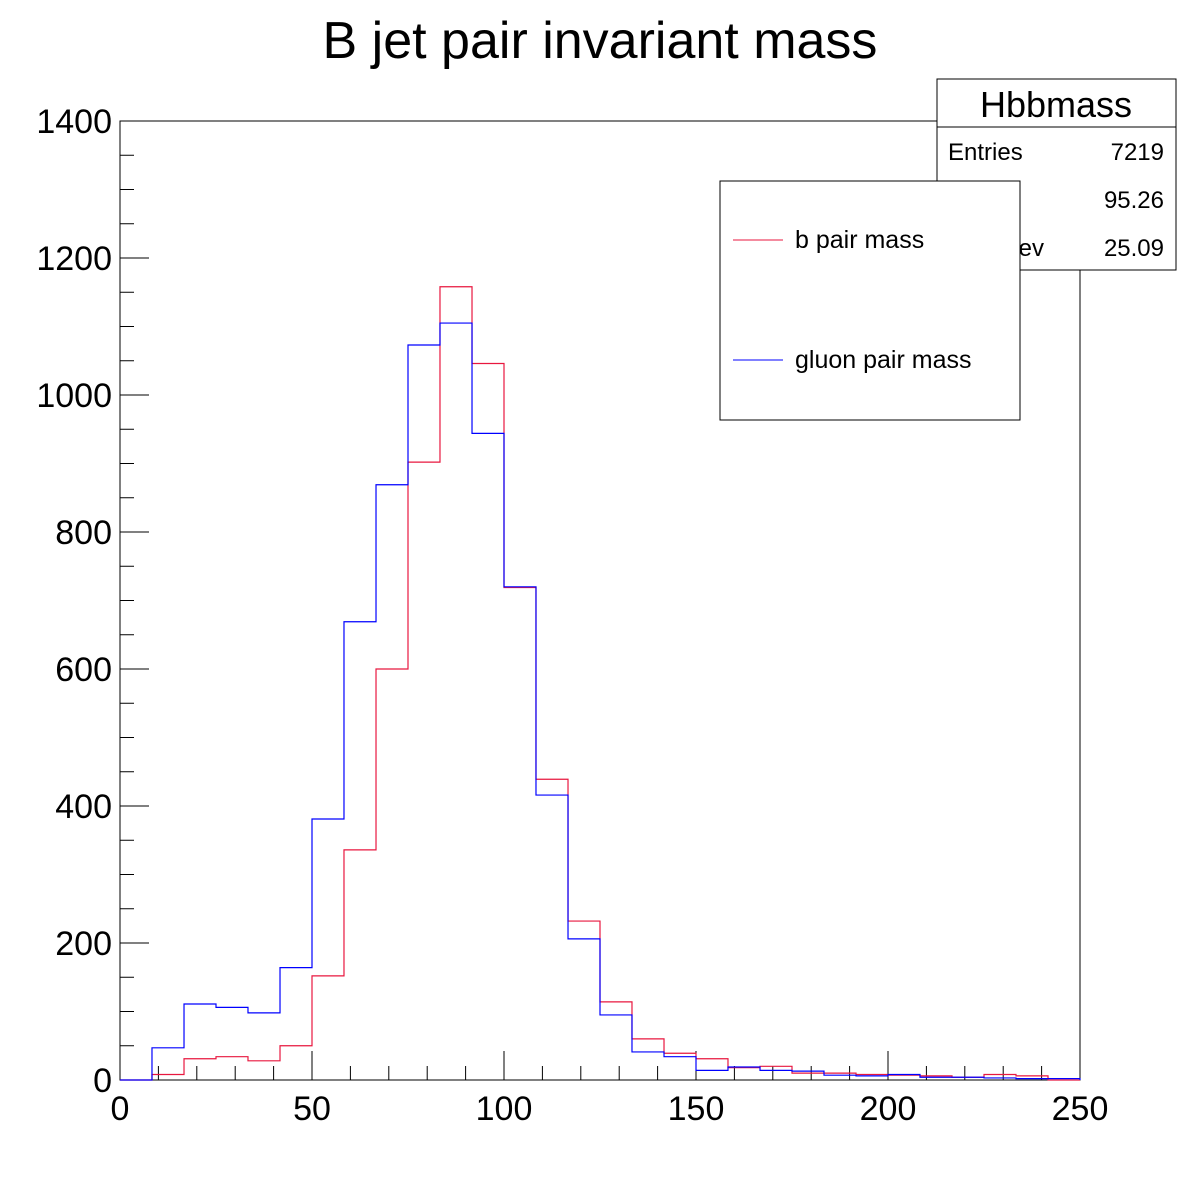 The width and height of the screenshot is (1200, 1200). What do you see at coordinates (74, 396) in the screenshot?
I see `y-tick-label: 1000` at bounding box center [74, 396].